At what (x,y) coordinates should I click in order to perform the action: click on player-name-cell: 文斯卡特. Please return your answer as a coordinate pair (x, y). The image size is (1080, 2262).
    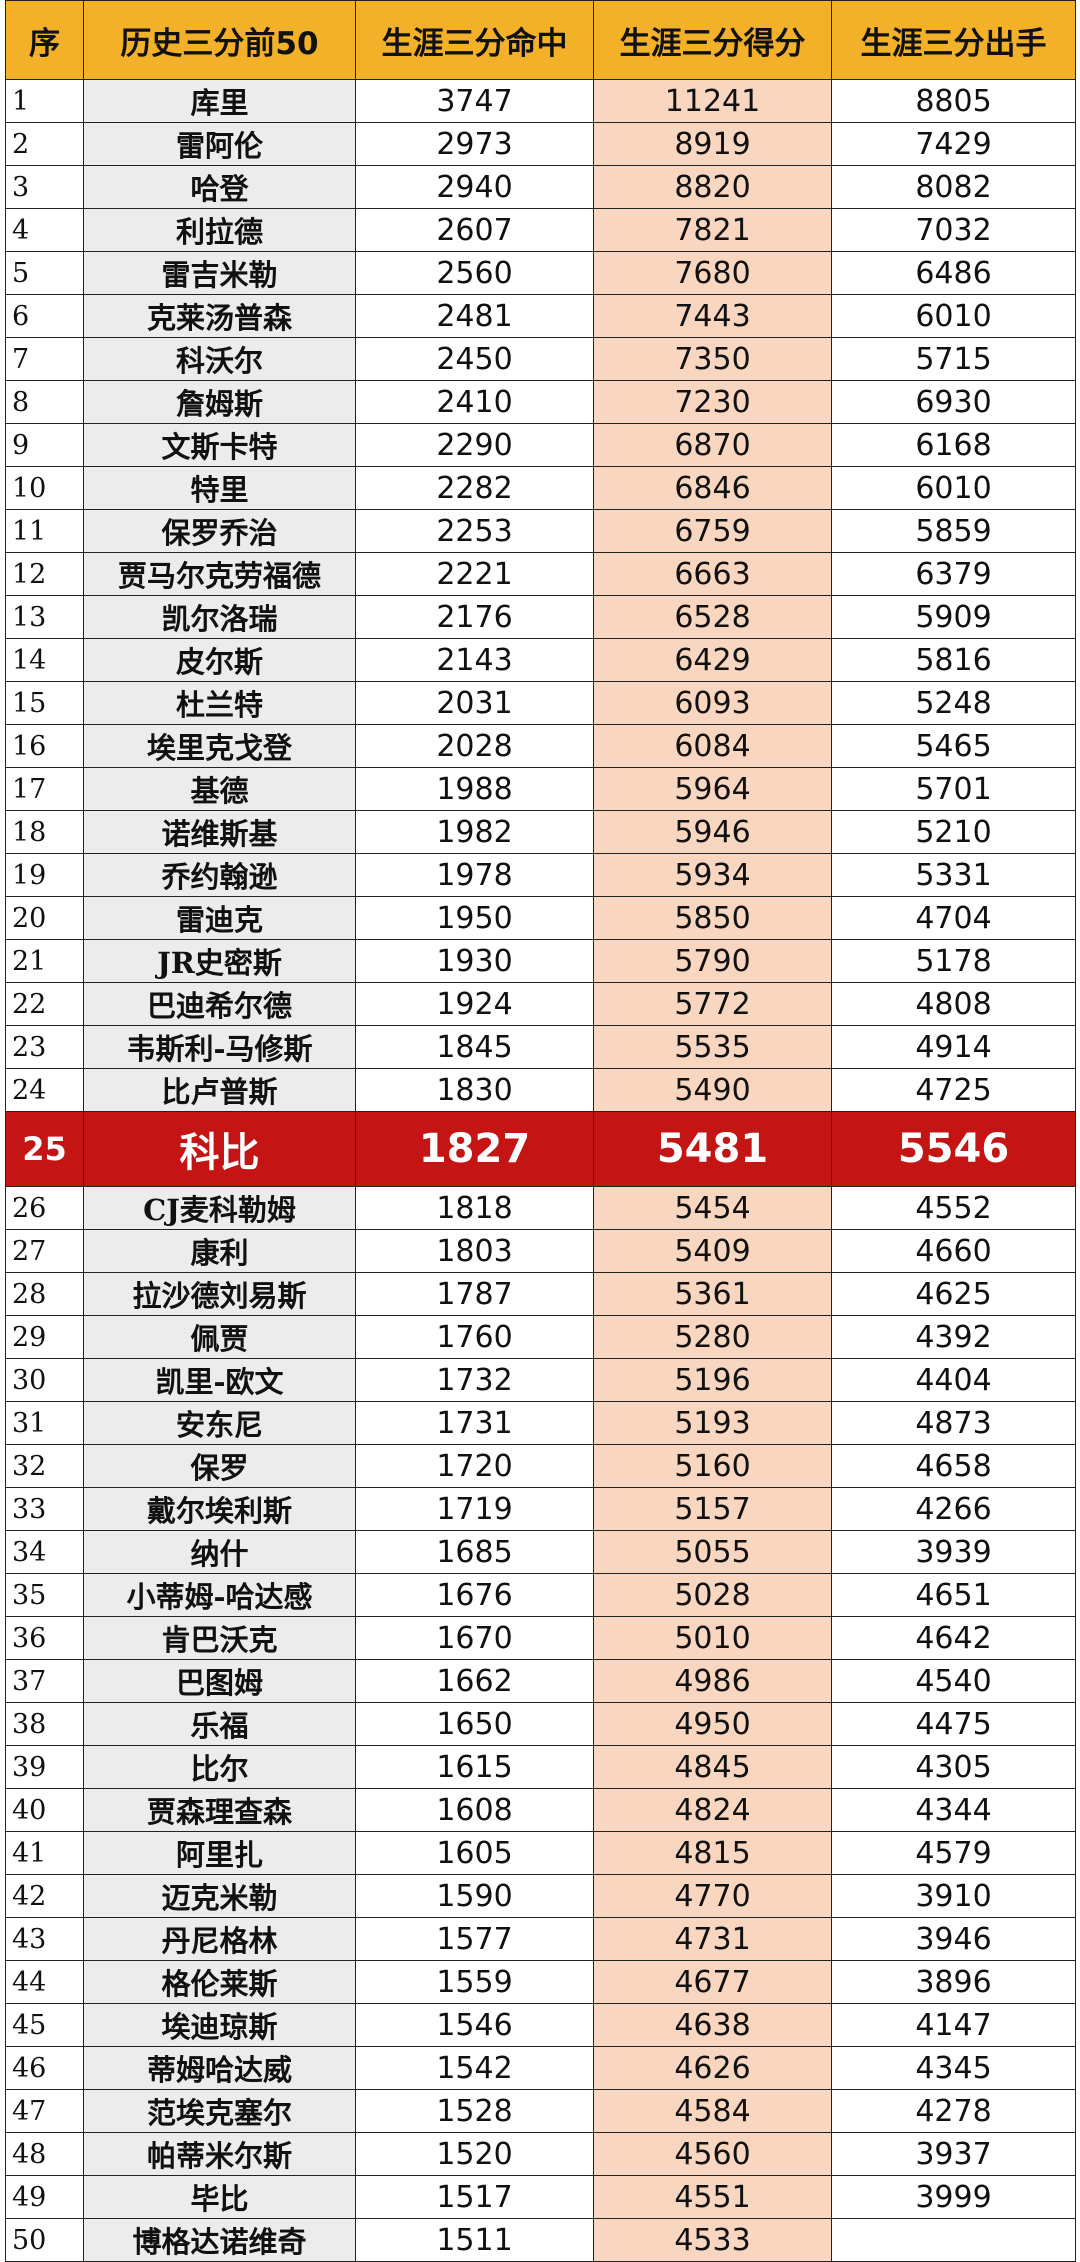
    Looking at the image, I should click on (219, 445).